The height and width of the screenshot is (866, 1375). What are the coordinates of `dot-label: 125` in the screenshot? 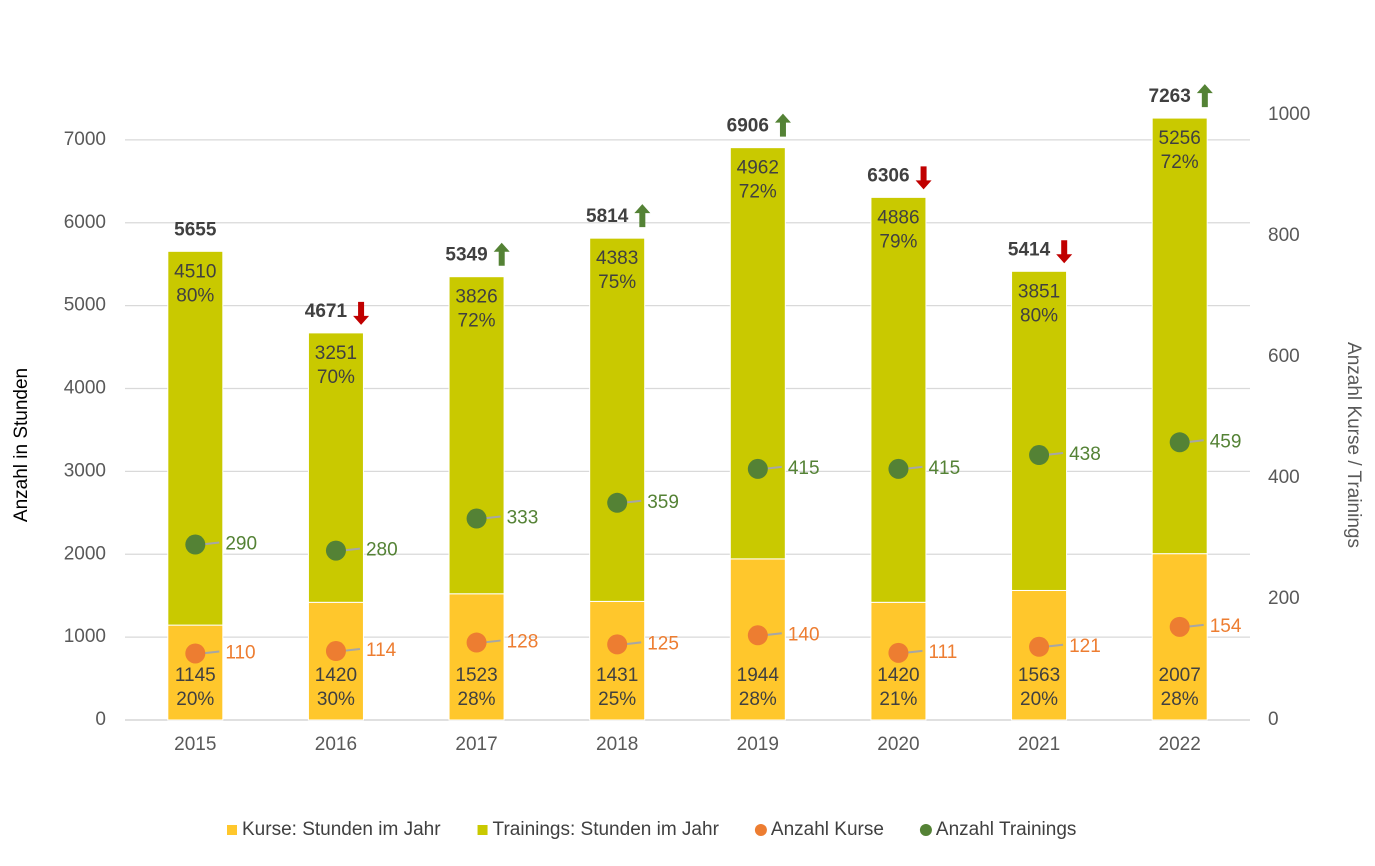 It's located at (663, 643).